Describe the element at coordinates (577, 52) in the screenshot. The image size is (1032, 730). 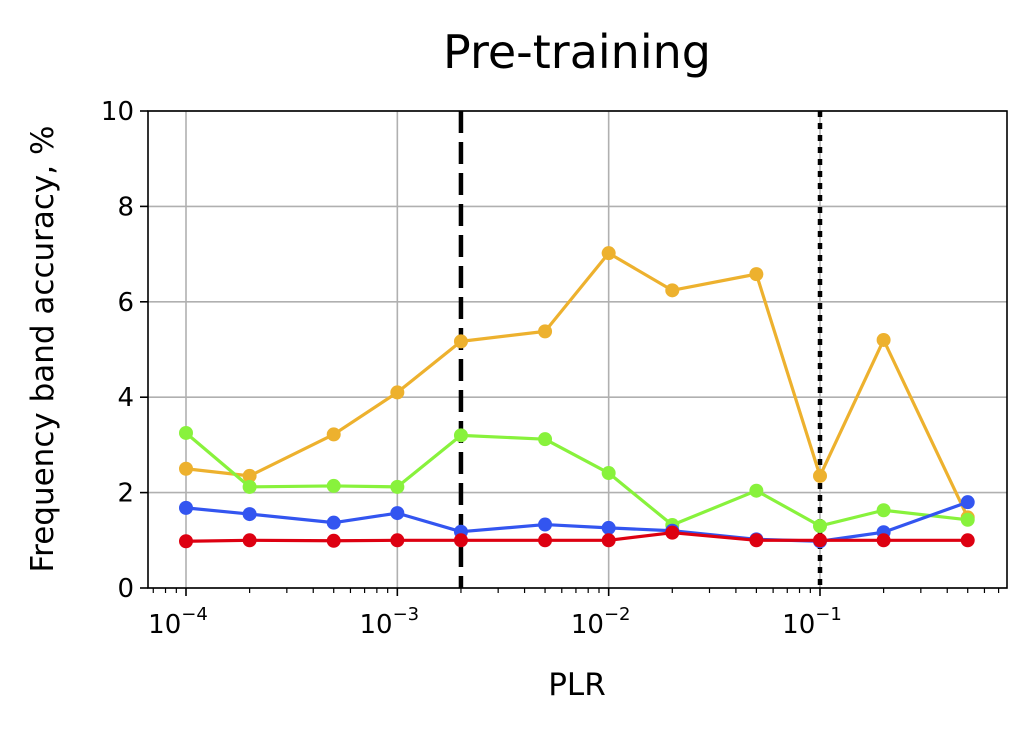
I see `chart-title: Pre-training` at that location.